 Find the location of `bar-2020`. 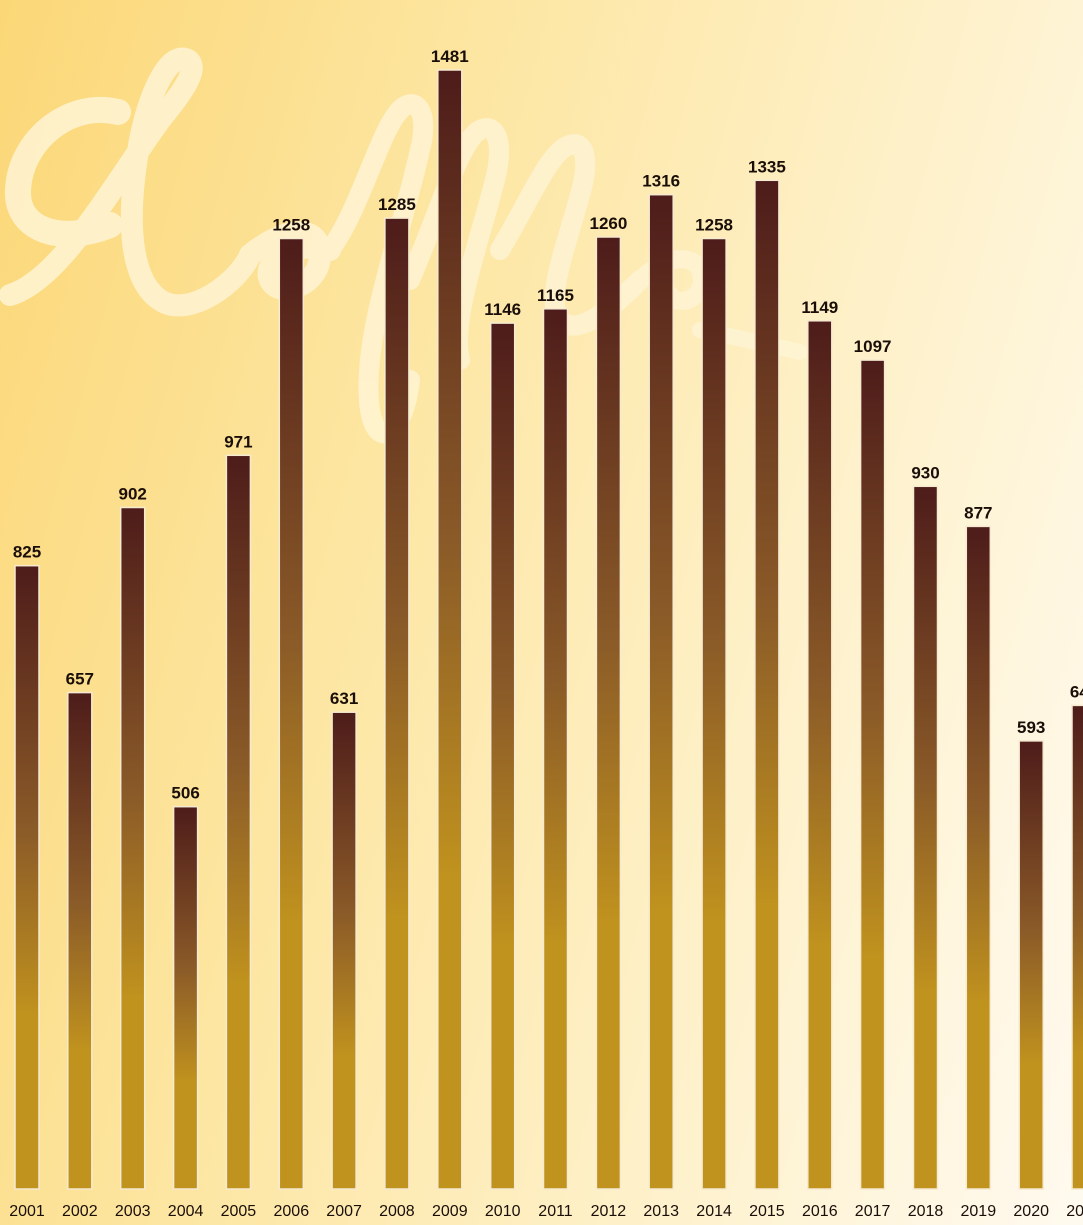

bar-2020 is located at coordinates (1031, 965).